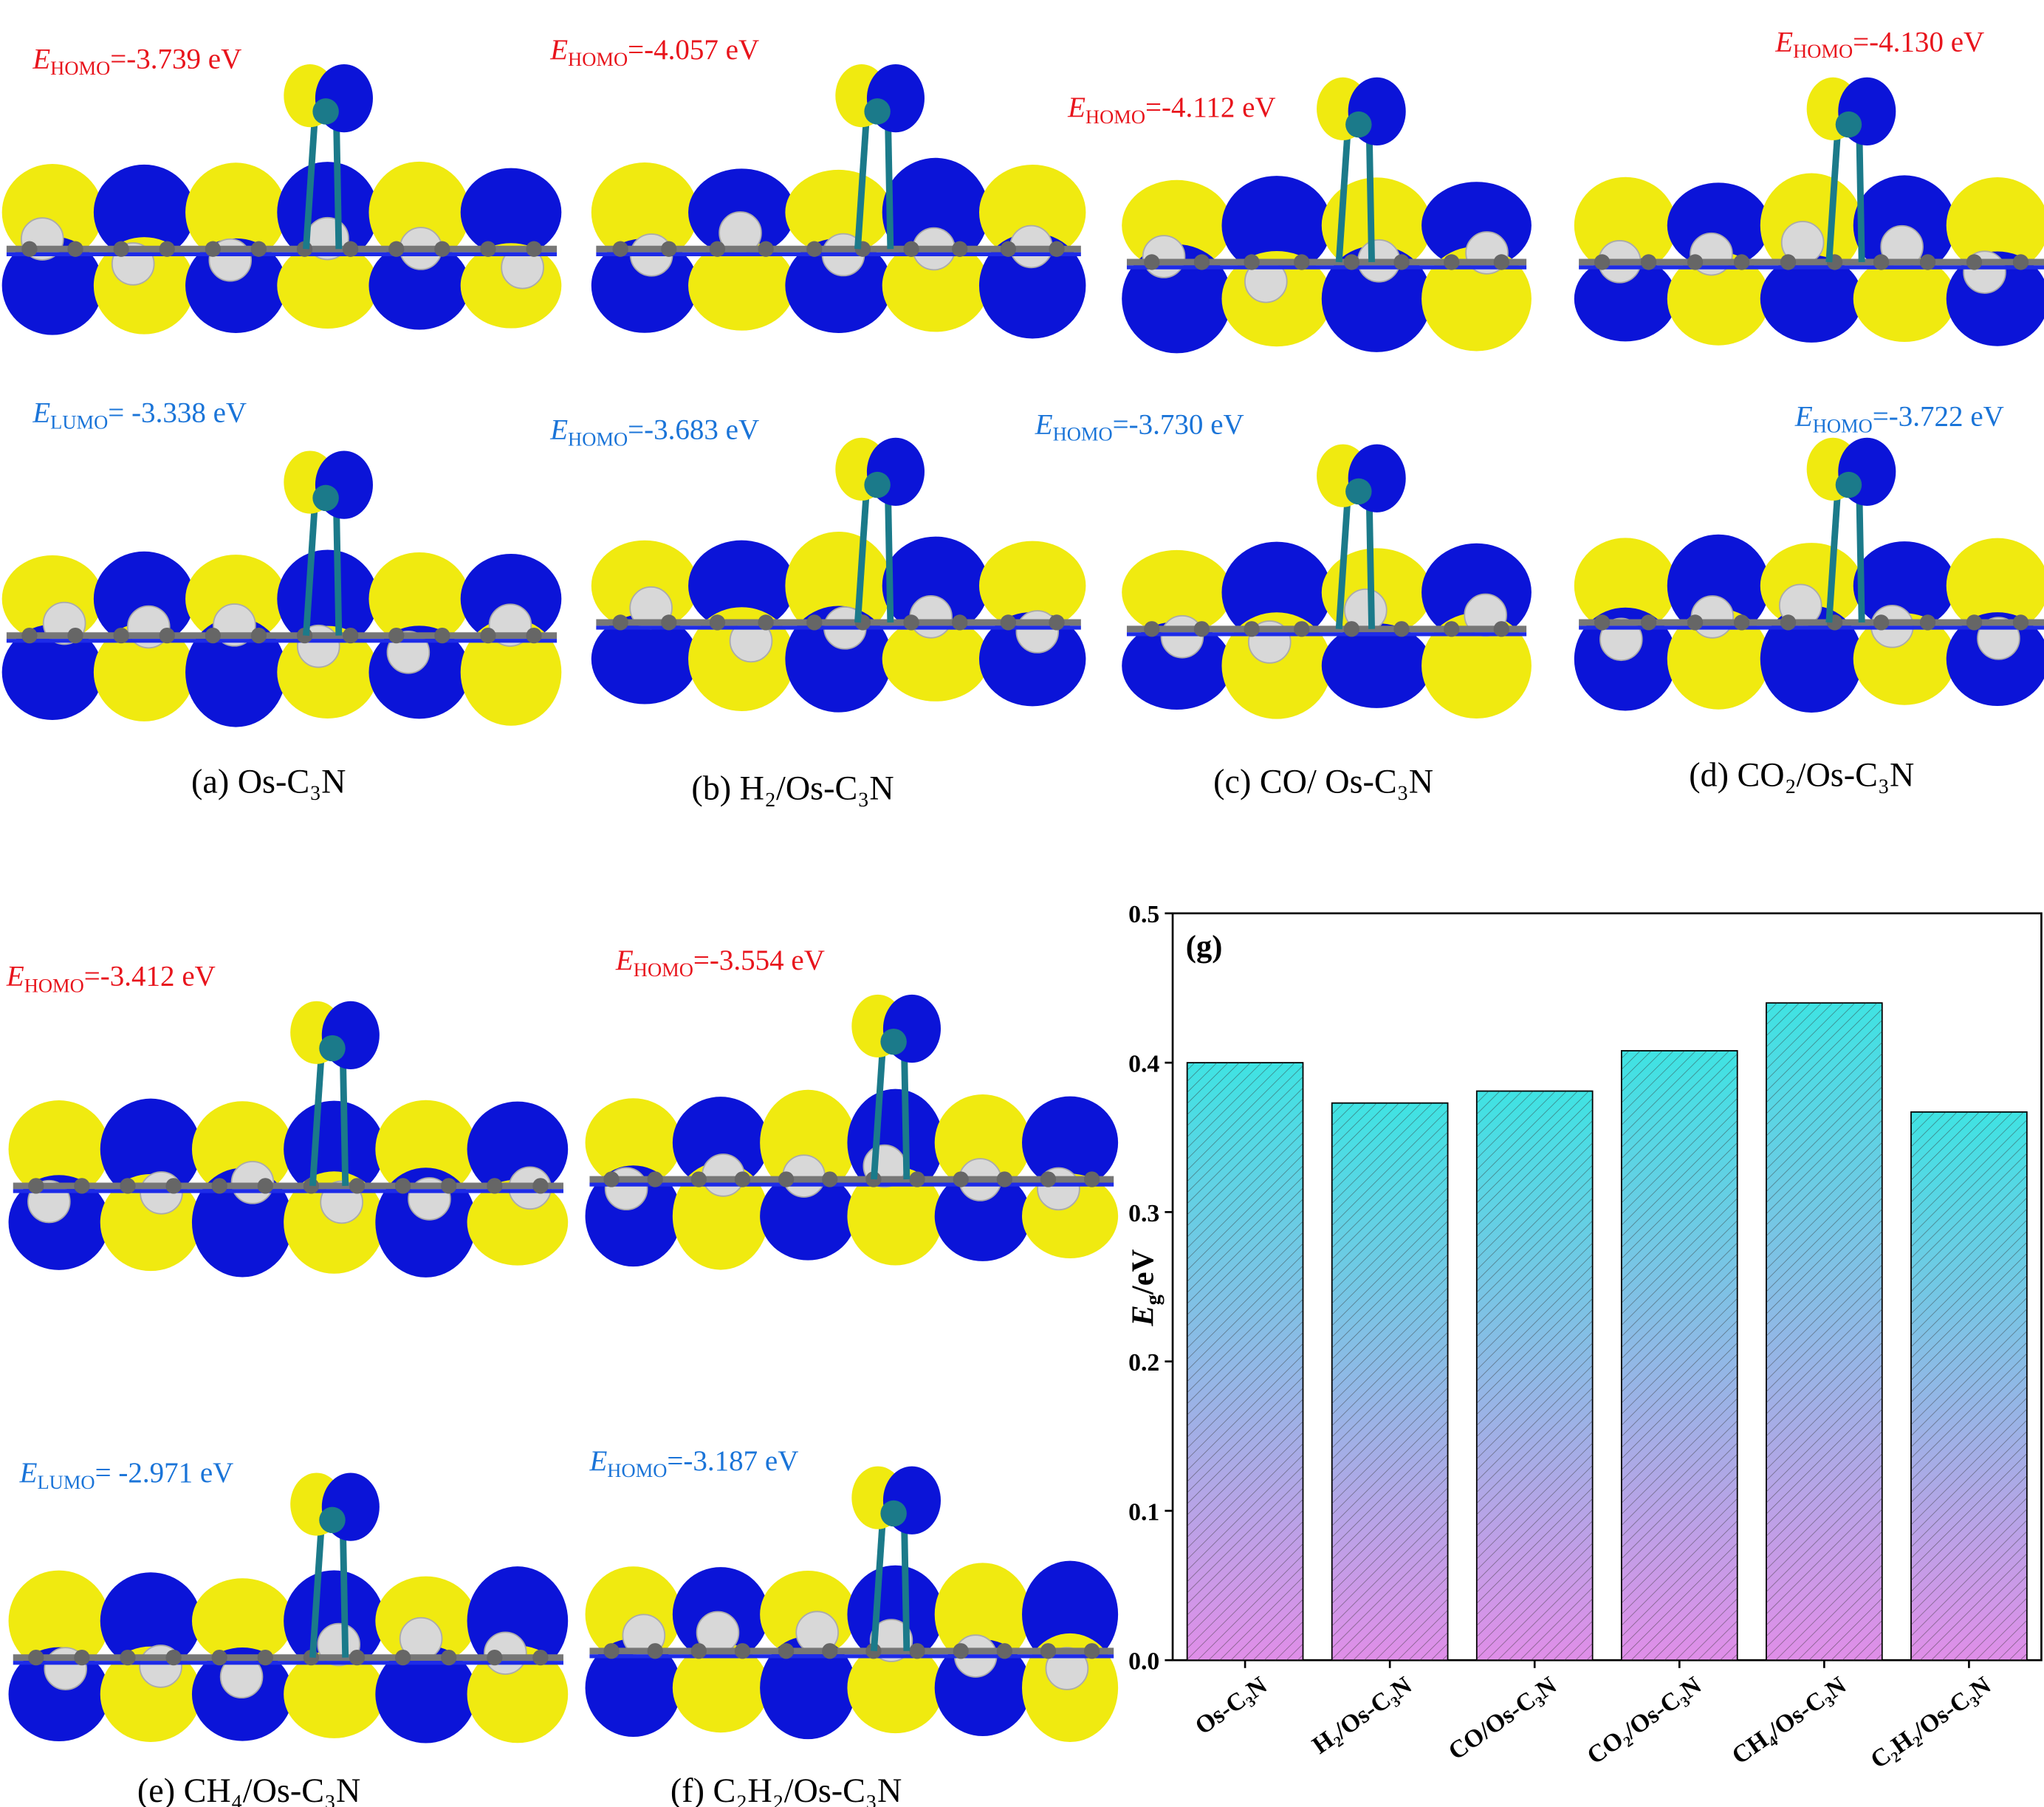  Describe the element at coordinates (1938, 417) in the screenshot. I see `energy-value: =-3.722 eV` at that location.